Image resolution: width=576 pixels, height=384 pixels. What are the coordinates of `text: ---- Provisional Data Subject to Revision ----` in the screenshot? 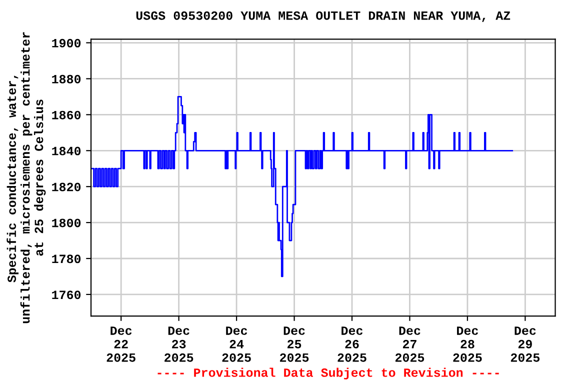 It's located at (328, 374).